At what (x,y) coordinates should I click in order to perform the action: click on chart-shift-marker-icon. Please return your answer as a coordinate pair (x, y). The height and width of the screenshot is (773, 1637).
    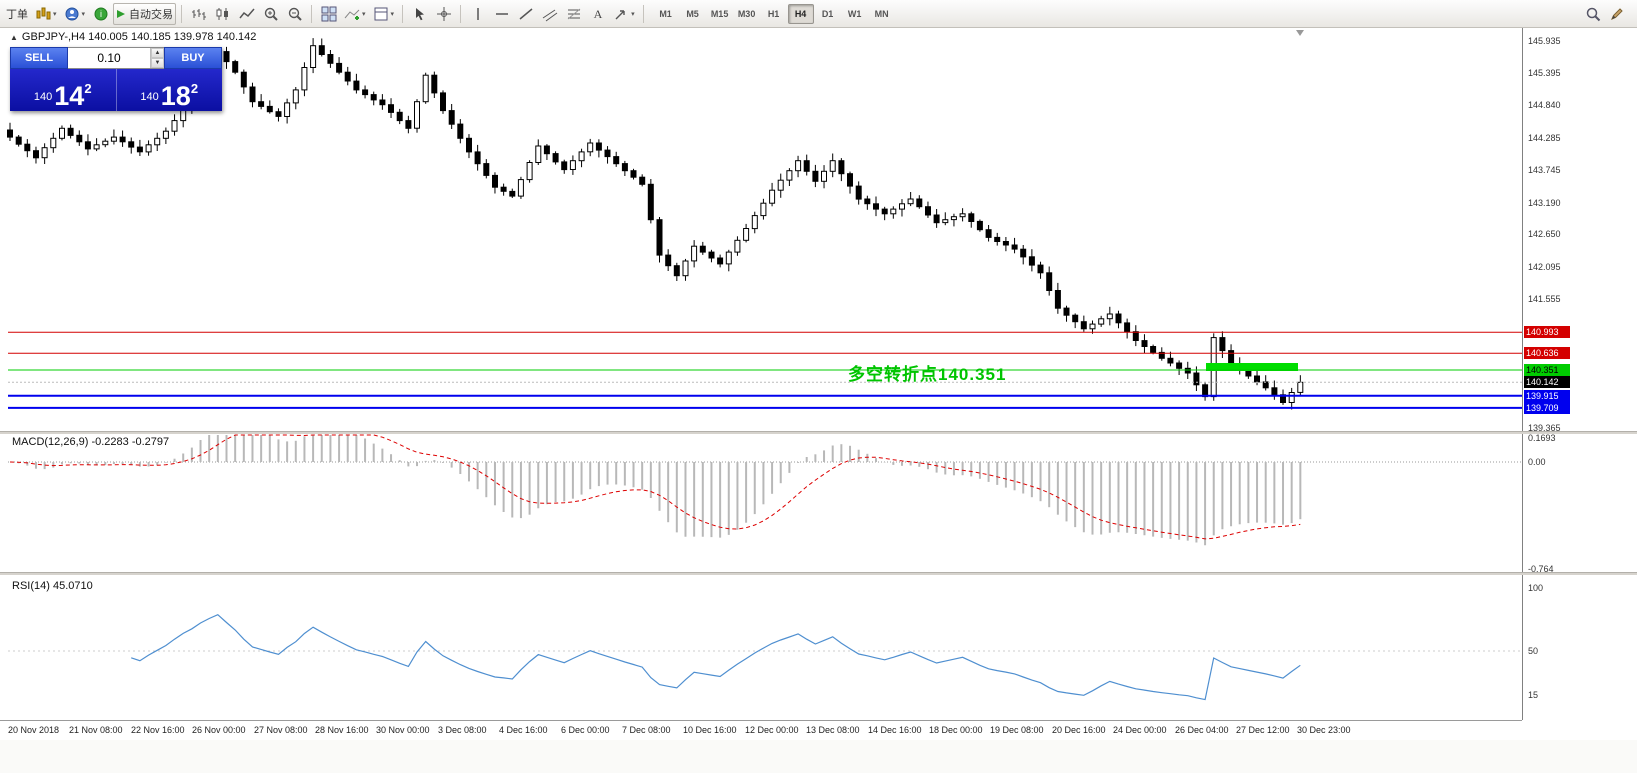
    Looking at the image, I should click on (1300, 33).